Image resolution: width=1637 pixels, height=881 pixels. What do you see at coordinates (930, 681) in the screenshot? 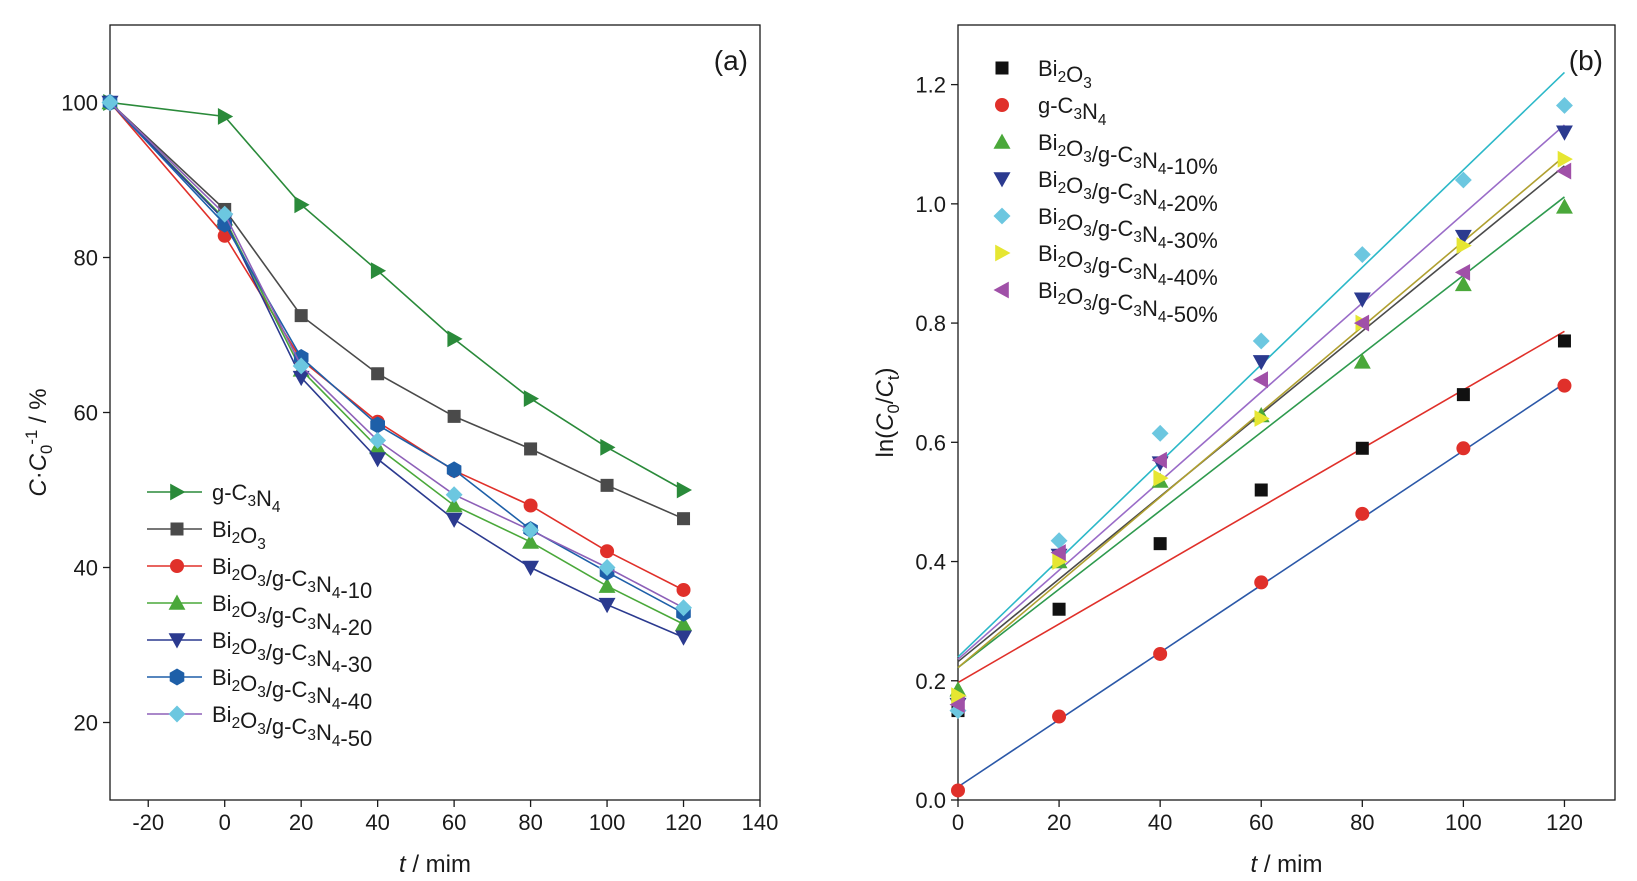
I see `y-tick-label-b: 0.2` at bounding box center [930, 681].